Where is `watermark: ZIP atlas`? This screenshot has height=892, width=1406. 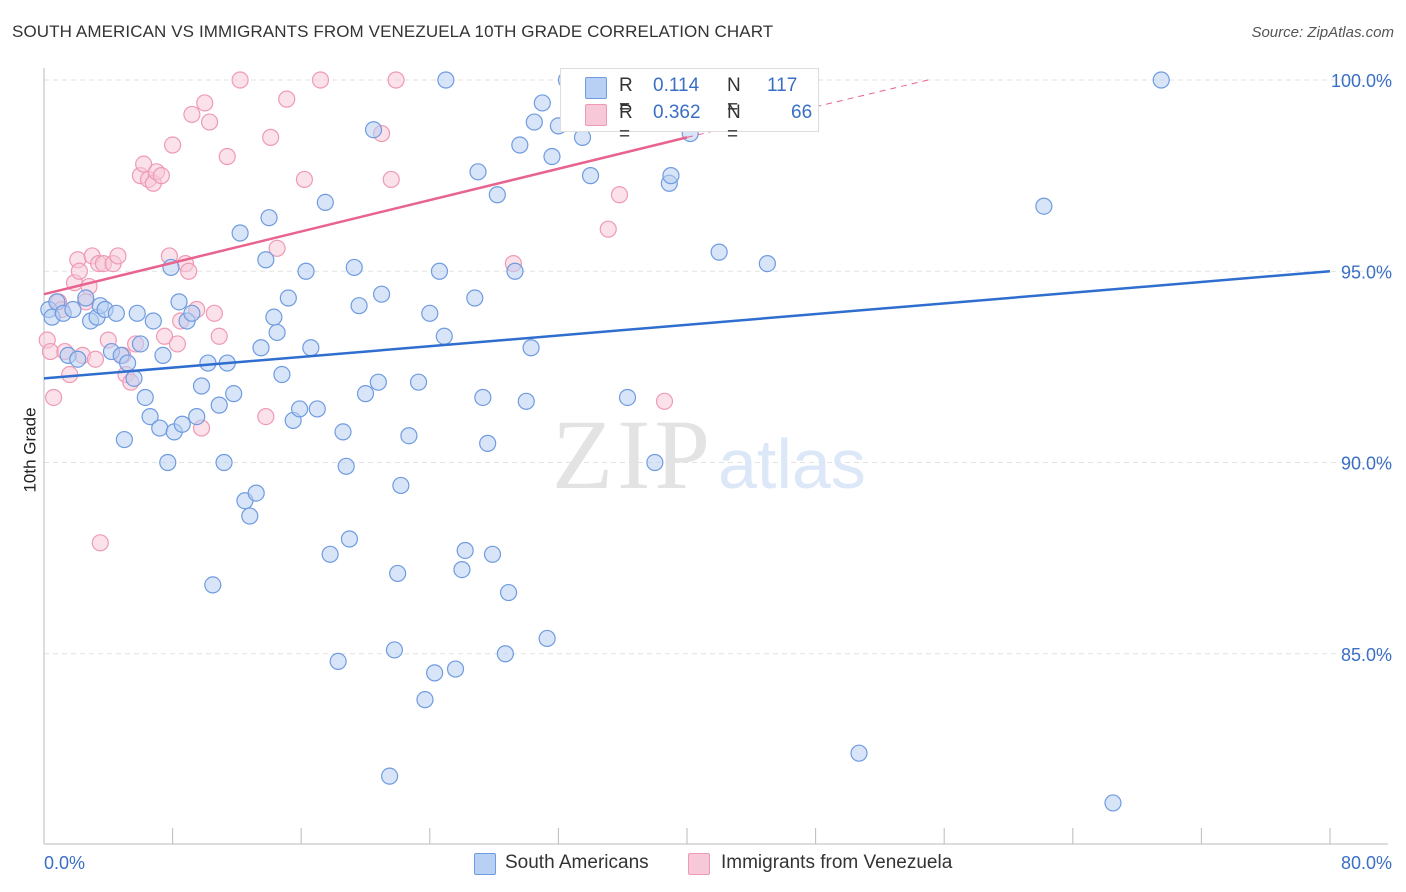
watermark: ZIP atlas is located at coordinates (709, 454).